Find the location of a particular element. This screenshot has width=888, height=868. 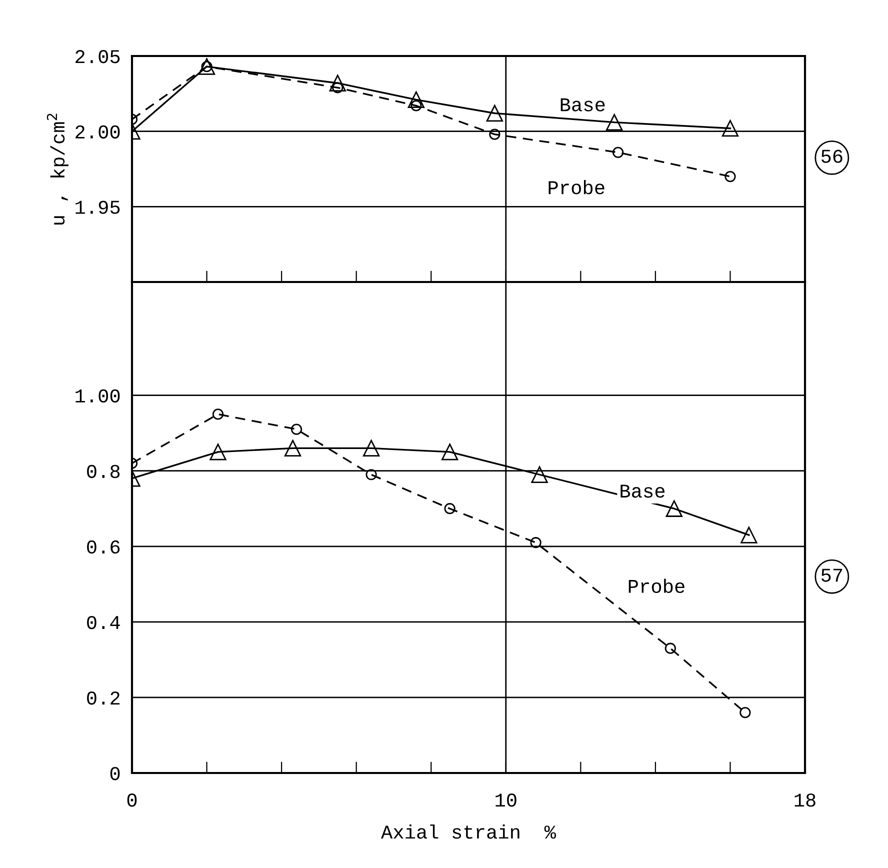

y-tick-label: 2.00 is located at coordinates (98, 132).